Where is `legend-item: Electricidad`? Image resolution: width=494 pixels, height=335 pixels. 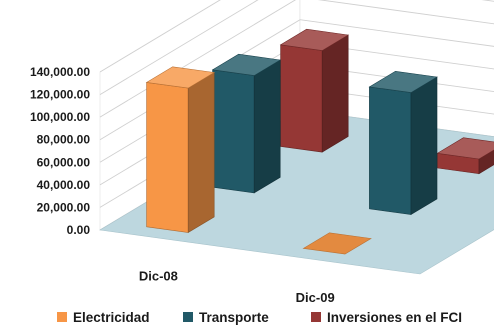
legend-item: Electricidad is located at coordinates (103, 317).